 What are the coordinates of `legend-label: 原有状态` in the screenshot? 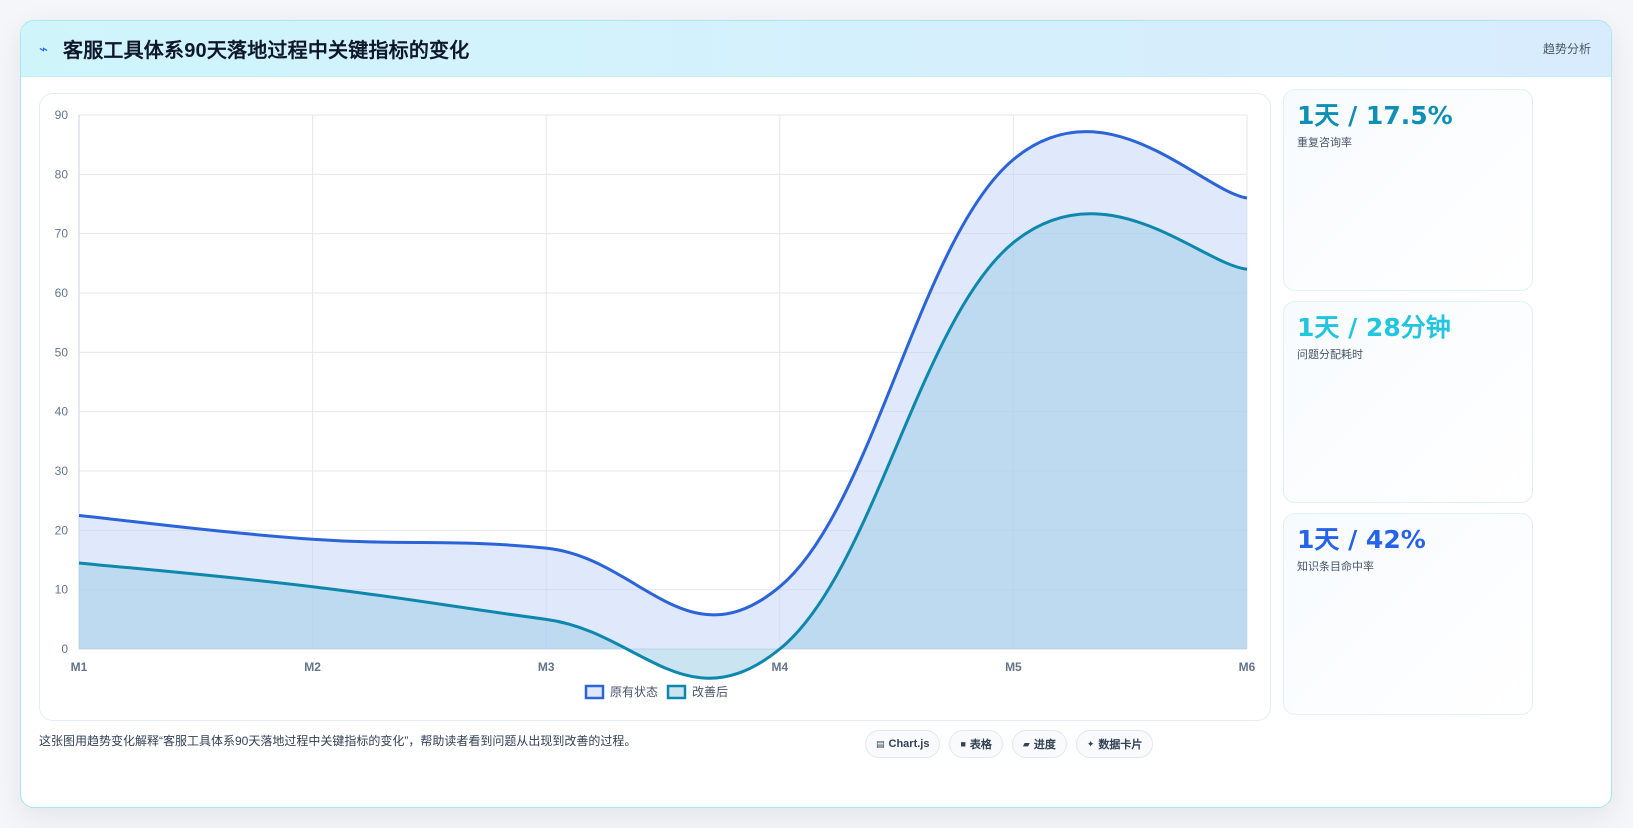 It's located at (634, 692).